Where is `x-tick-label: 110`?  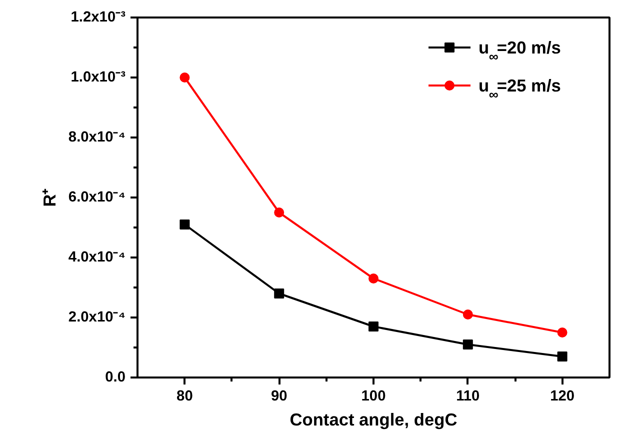 x-tick-label: 110 is located at coordinates (468, 396).